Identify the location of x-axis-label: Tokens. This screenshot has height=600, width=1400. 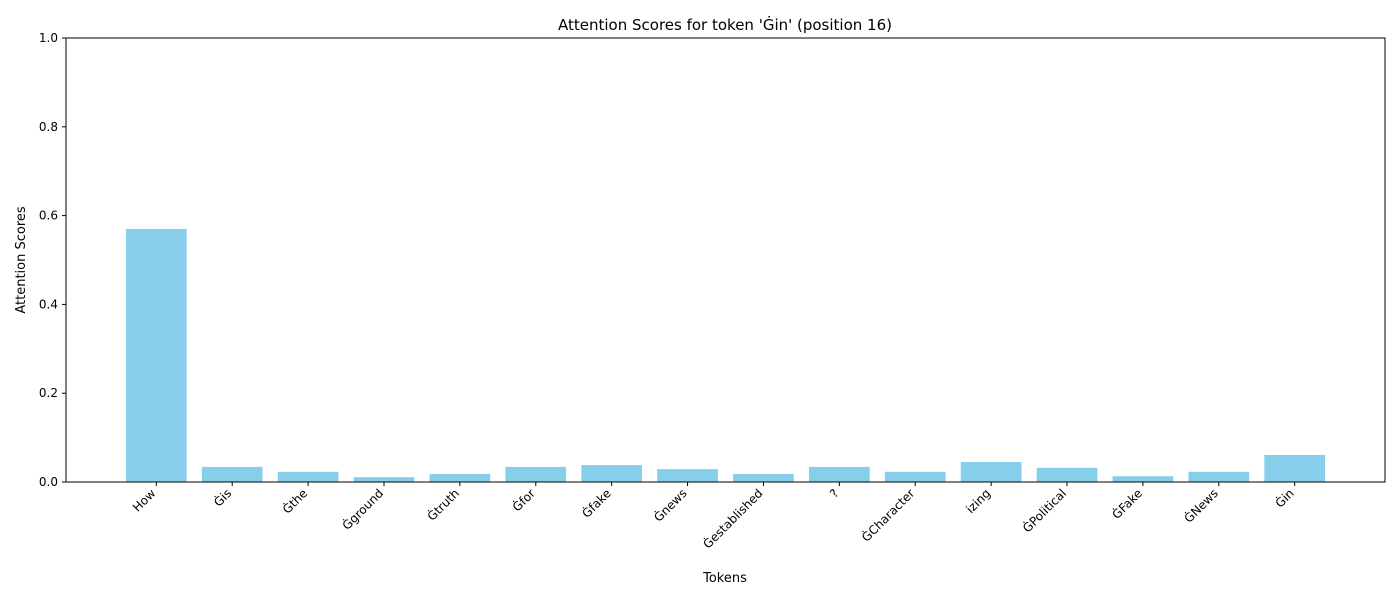
(724, 578).